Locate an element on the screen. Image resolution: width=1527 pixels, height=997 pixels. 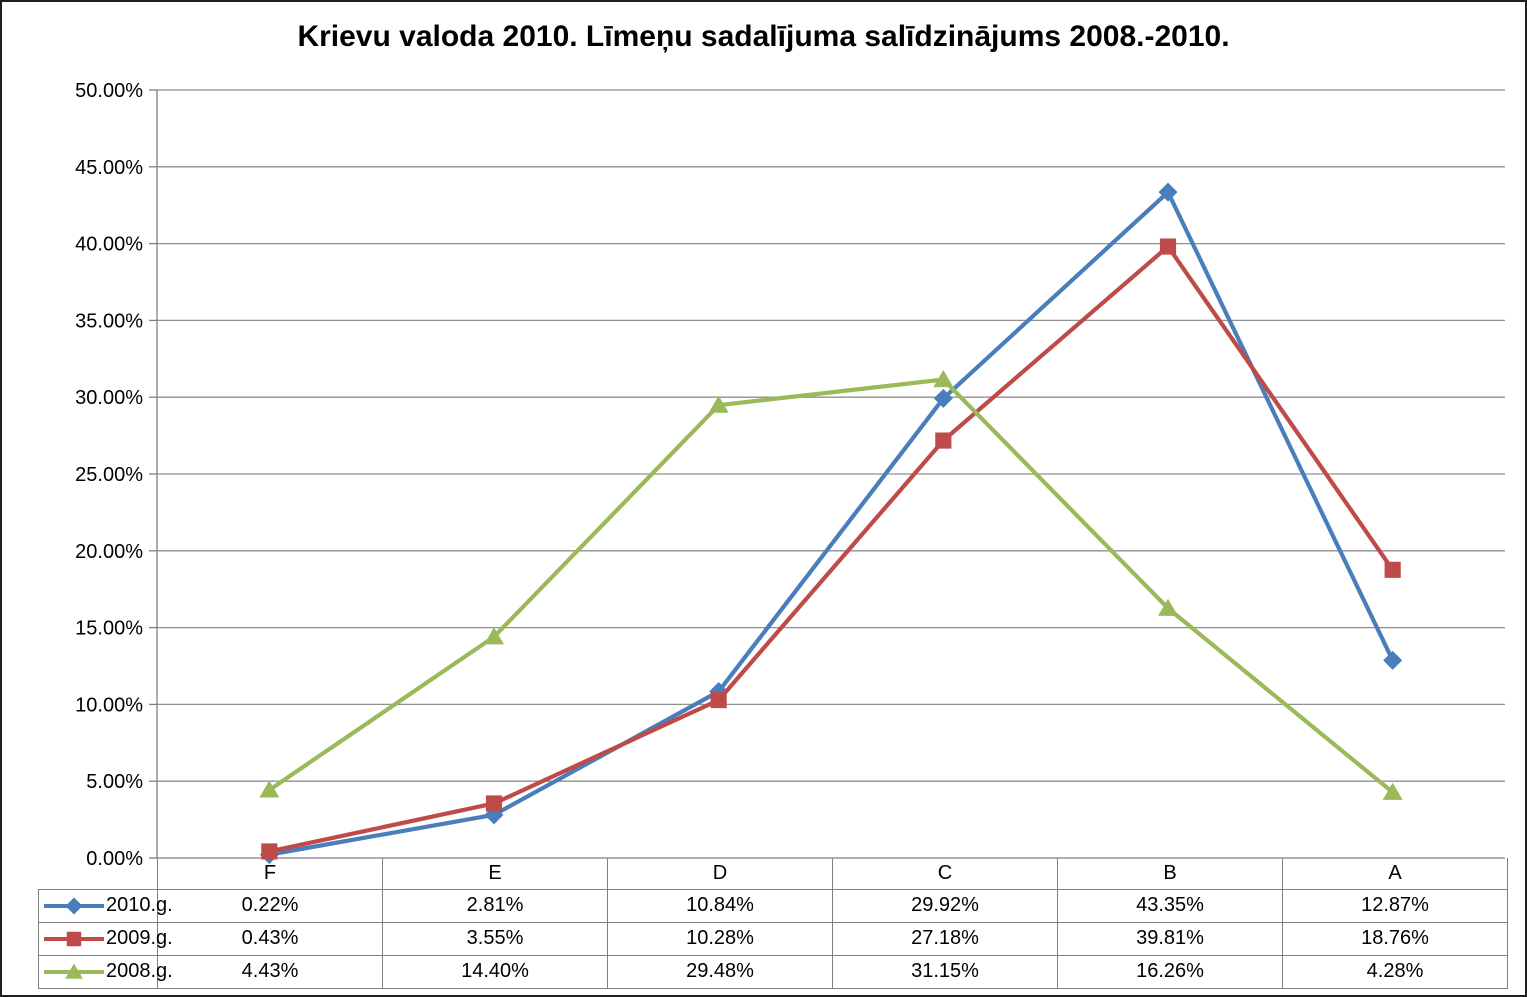
y-axis-tick-label: 5.00% is located at coordinates (114, 782).